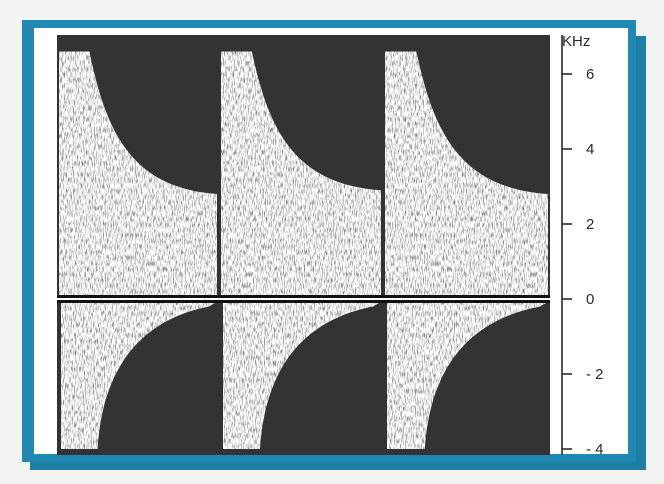  What do you see at coordinates (590, 149) in the screenshot?
I see `y-tick-label: 4` at bounding box center [590, 149].